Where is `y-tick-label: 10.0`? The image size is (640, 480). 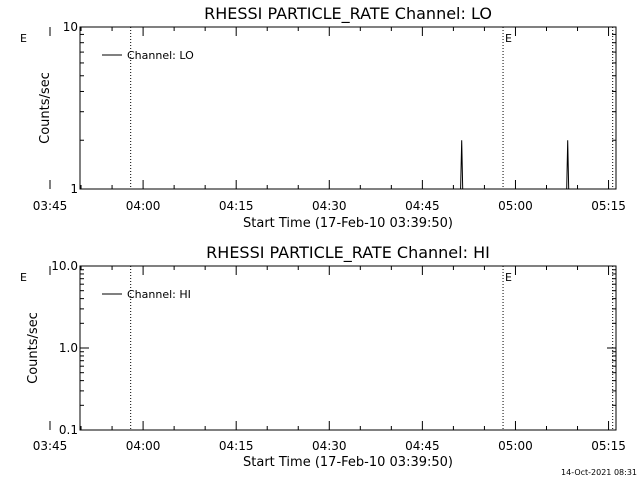
y-tick-label: 10.0 is located at coordinates (64, 266).